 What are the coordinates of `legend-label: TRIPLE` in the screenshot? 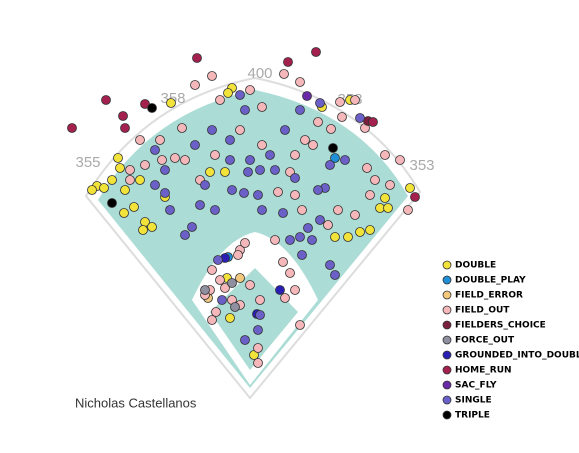 It's located at (472, 416).